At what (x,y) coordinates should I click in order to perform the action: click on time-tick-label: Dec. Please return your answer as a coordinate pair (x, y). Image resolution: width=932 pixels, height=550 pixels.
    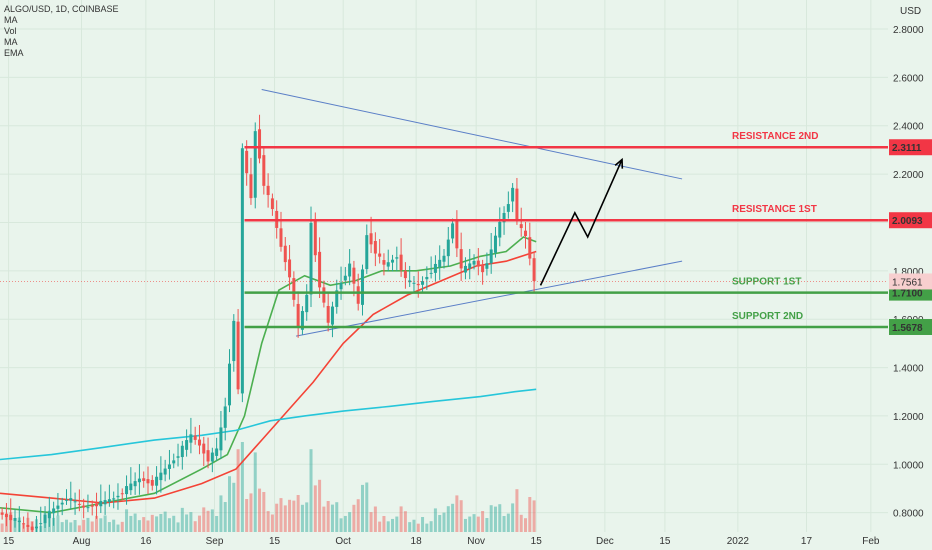
    Looking at the image, I should click on (605, 541).